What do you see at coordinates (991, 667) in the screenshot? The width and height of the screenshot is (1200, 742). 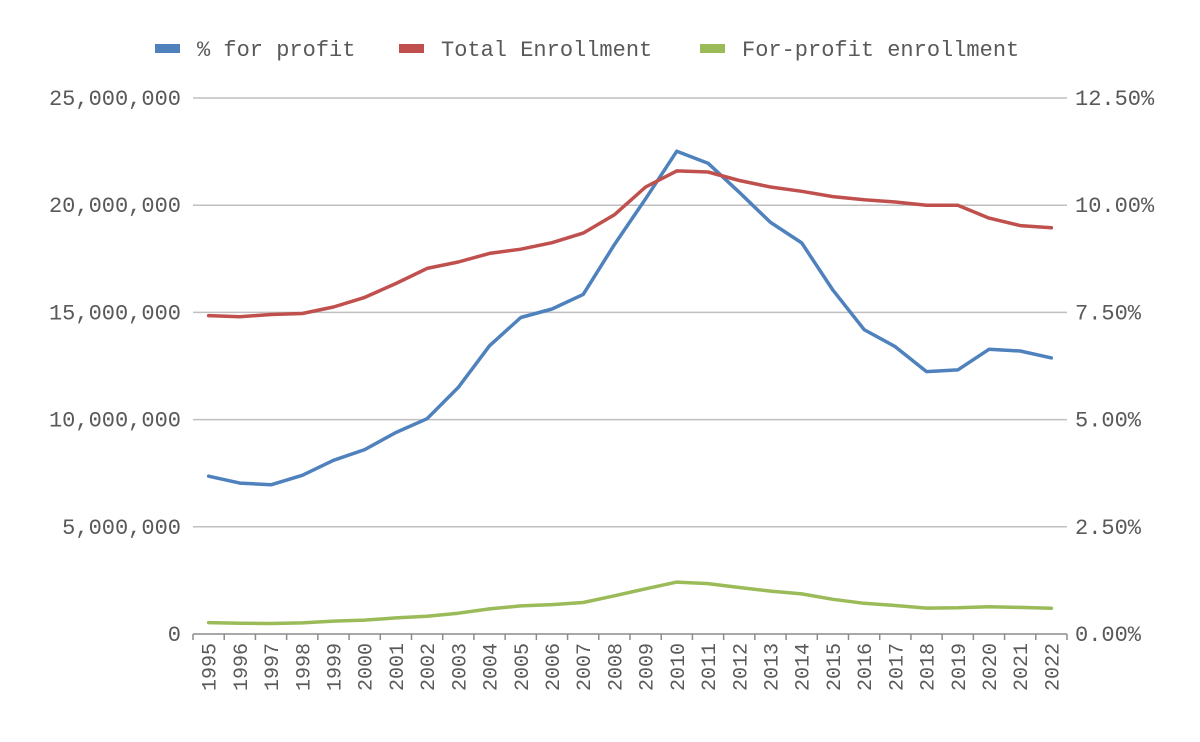 I see `x-tick-label: 2020` at bounding box center [991, 667].